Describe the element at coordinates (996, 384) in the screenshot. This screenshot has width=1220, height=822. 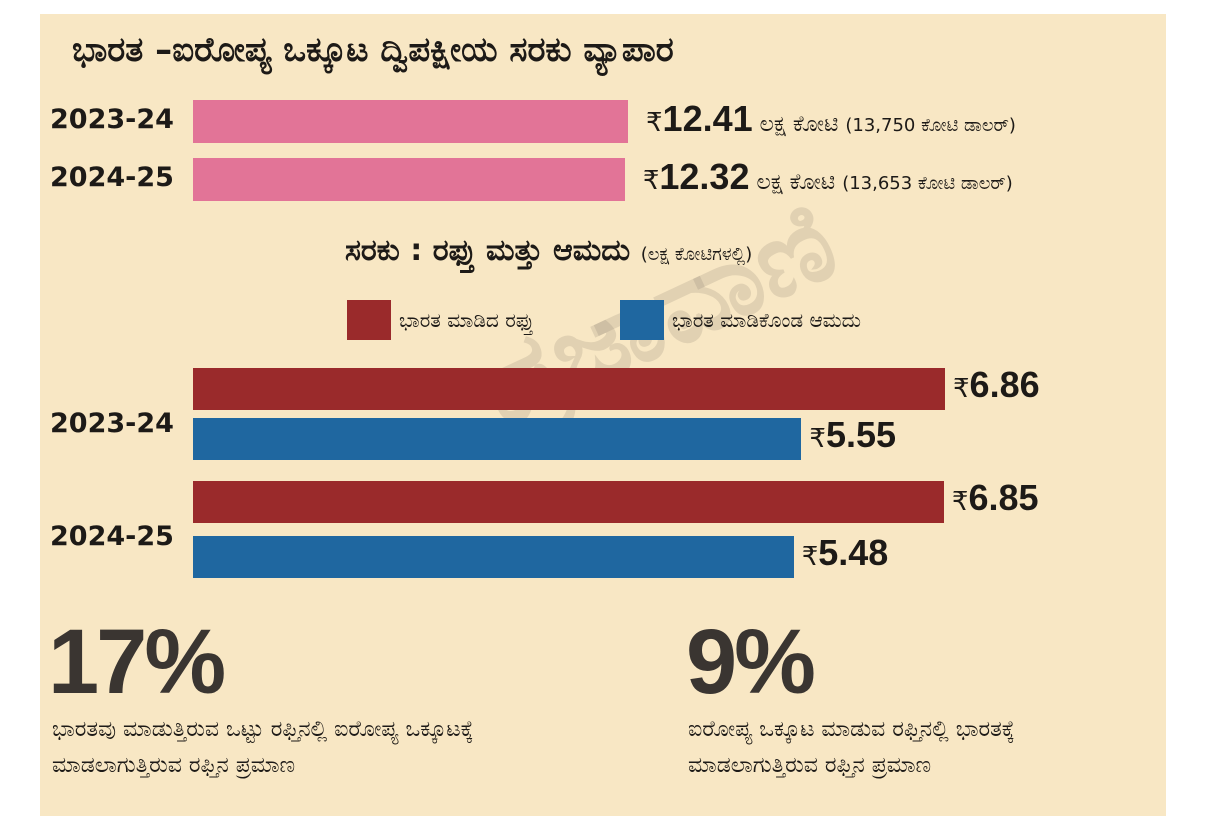
I see `value-label-export: ₹6.86` at that location.